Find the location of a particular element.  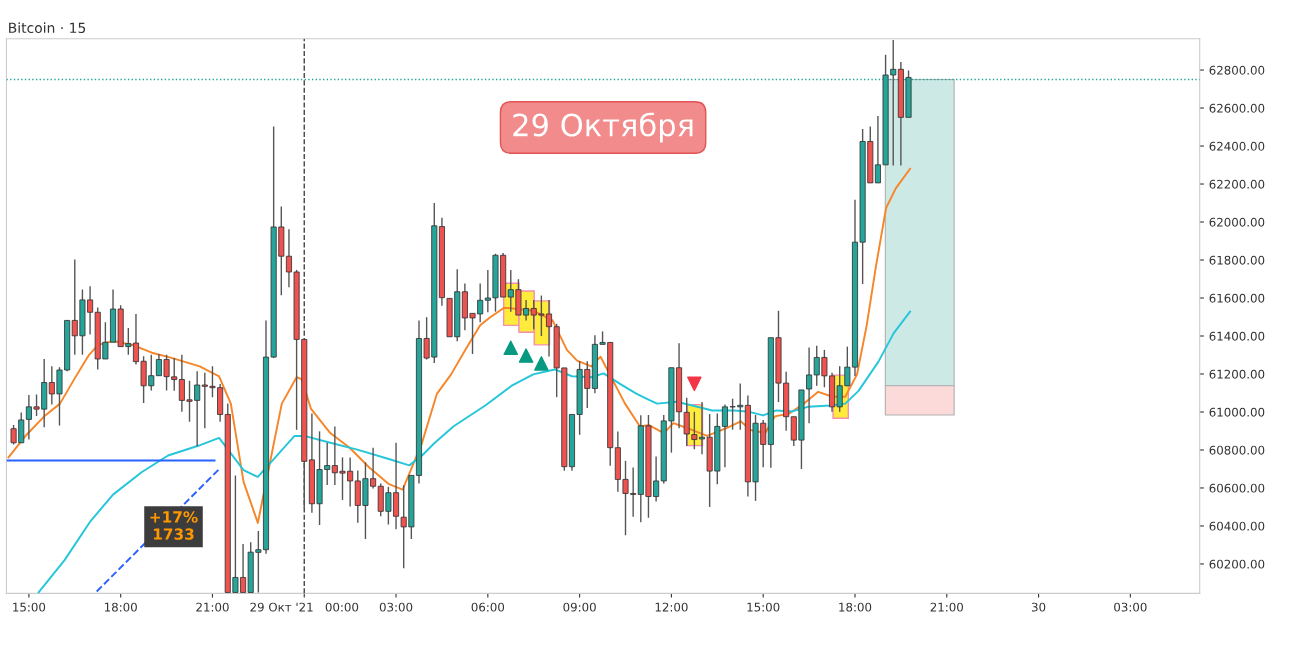

annotation: 29 Октября is located at coordinates (603, 127).